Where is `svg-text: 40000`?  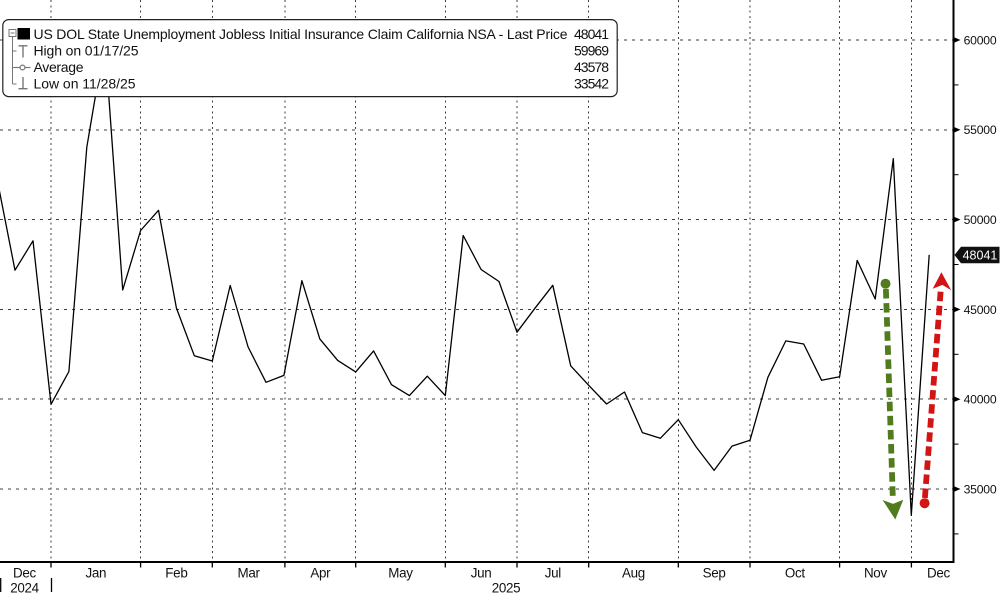
svg-text: 40000 is located at coordinates (980, 400).